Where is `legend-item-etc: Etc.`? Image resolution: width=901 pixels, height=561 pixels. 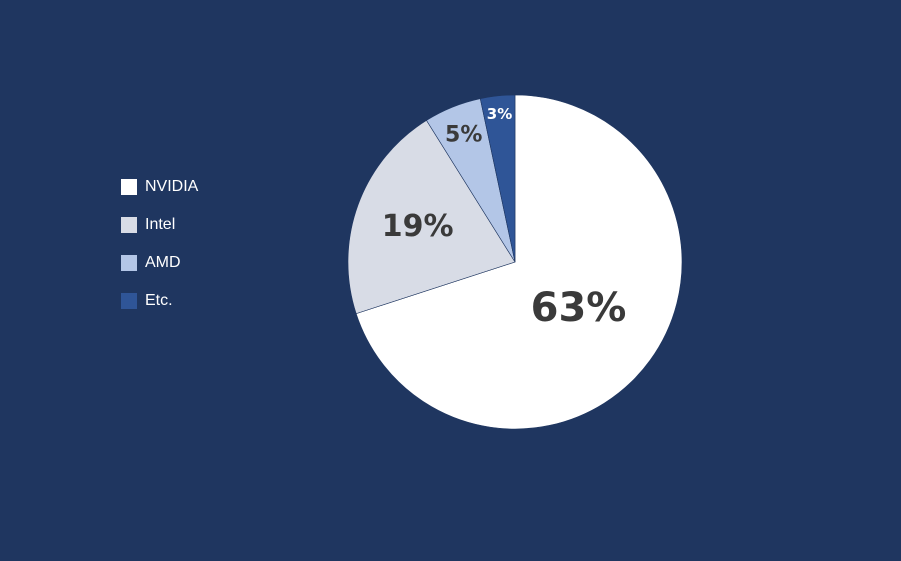 legend-item-etc: Etc. is located at coordinates (159, 301).